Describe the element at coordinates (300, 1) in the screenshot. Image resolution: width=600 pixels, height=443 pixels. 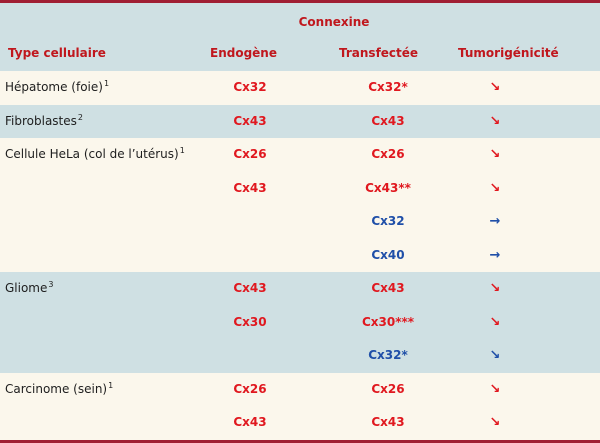
I see `top-rule` at that location.